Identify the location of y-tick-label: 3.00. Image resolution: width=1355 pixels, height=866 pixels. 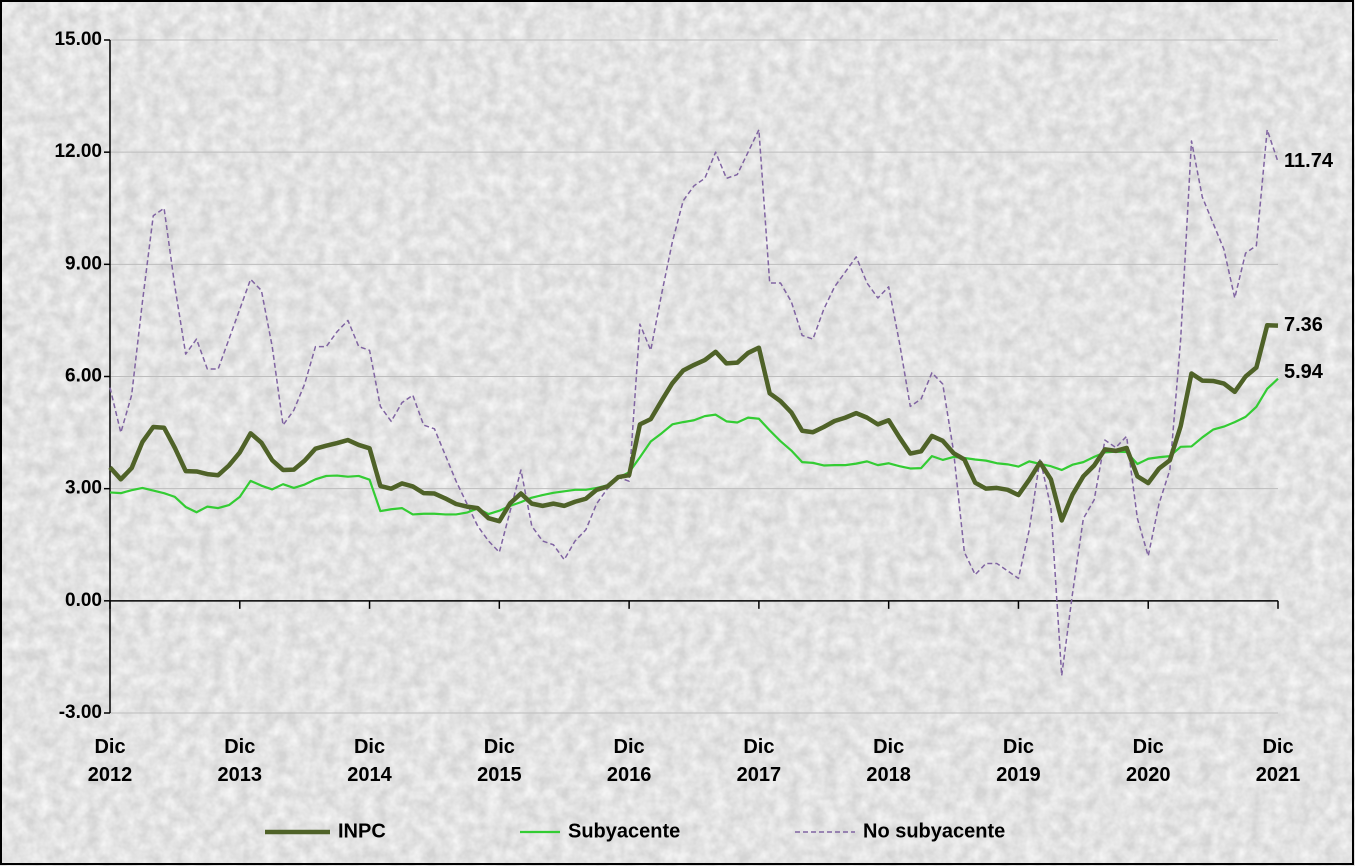
(83, 488).